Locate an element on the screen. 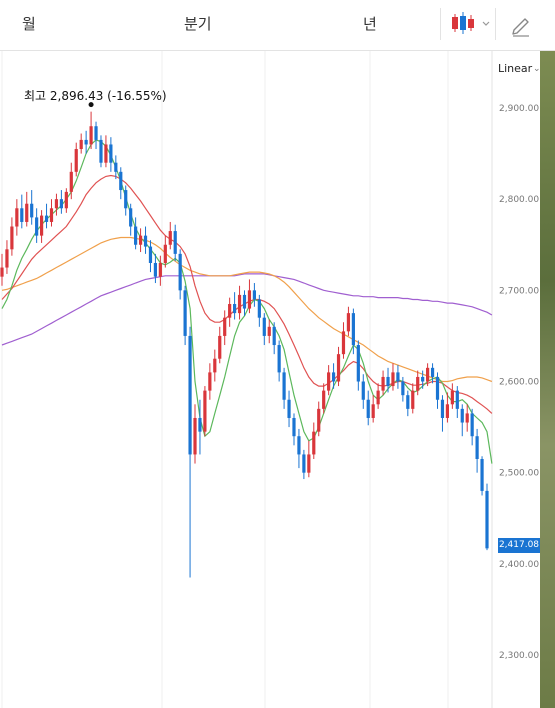 The height and width of the screenshot is (708, 555). tab-month: 월 is located at coordinates (29, 24).